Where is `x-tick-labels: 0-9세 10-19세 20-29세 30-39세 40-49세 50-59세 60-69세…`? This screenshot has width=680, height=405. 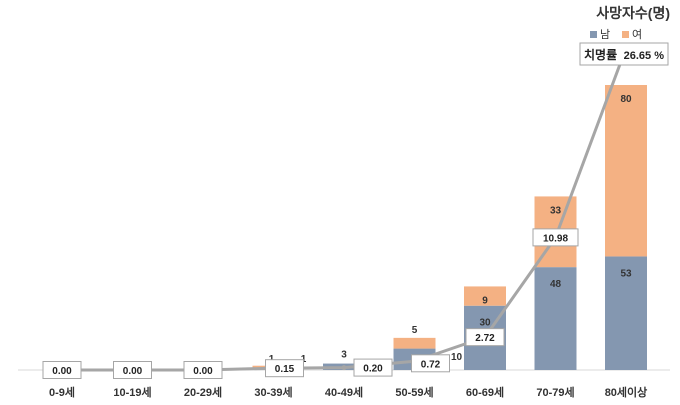 x-tick-labels: 0-9세 10-19세 20-29세 30-39세 40-49세 50-59세 60-69세… is located at coordinates (348, 392).